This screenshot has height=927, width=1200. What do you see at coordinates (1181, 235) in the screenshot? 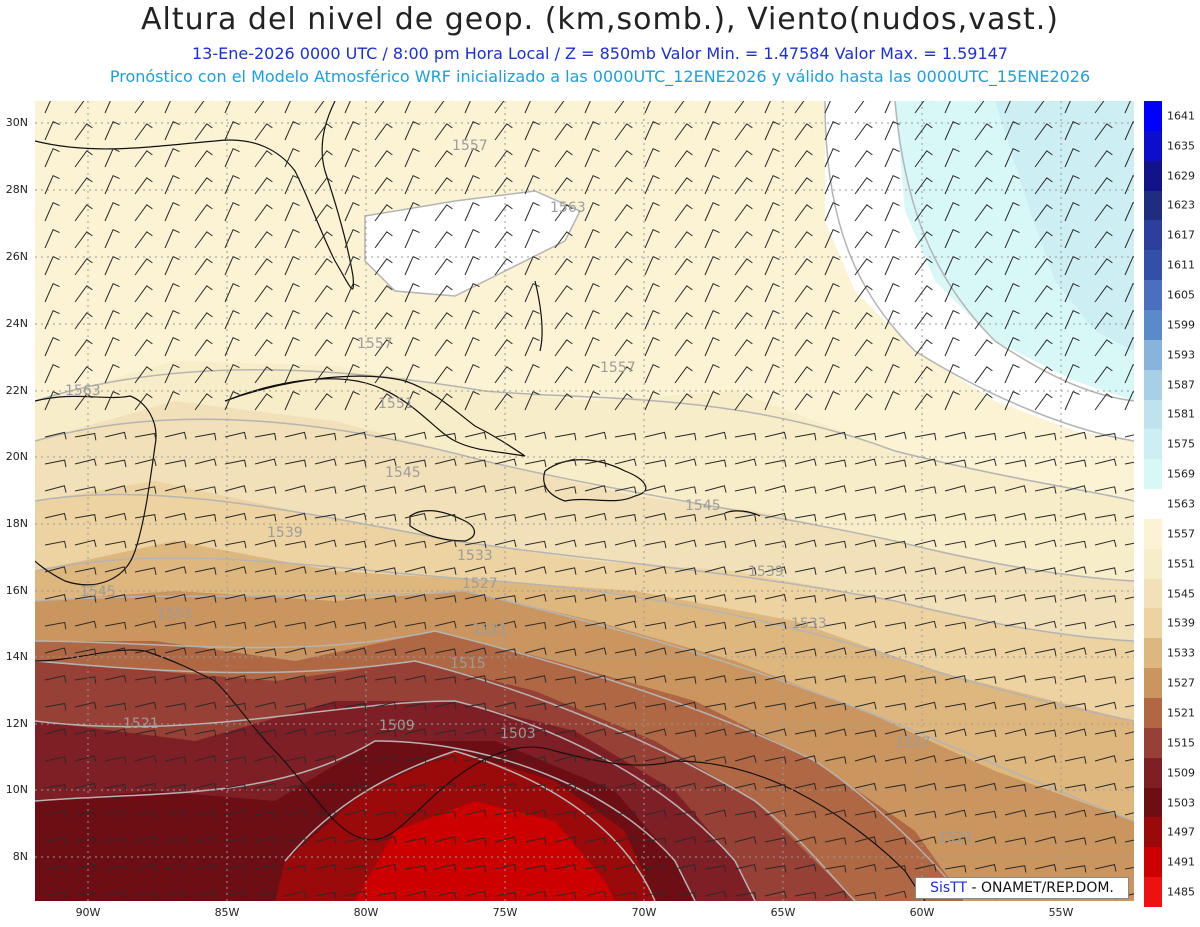
I see `colorbar-label: 1617` at bounding box center [1181, 235].